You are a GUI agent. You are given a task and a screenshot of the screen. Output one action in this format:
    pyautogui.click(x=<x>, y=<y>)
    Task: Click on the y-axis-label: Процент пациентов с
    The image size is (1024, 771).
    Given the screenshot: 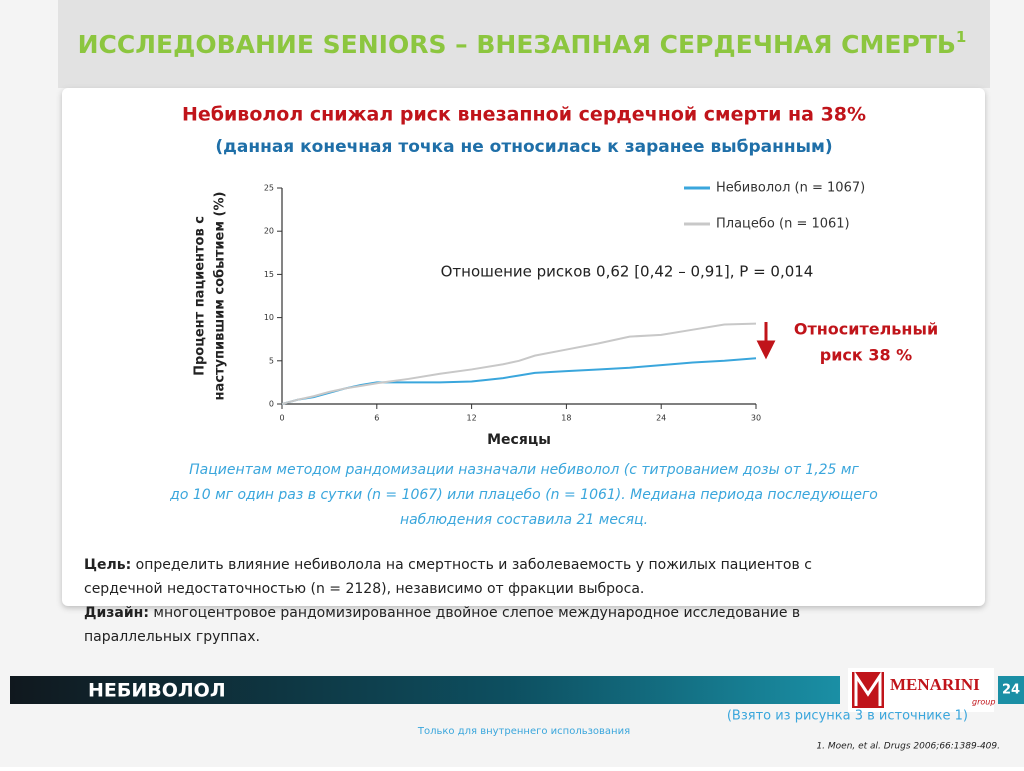 What is the action you would take?
    pyautogui.click(x=200, y=296)
    